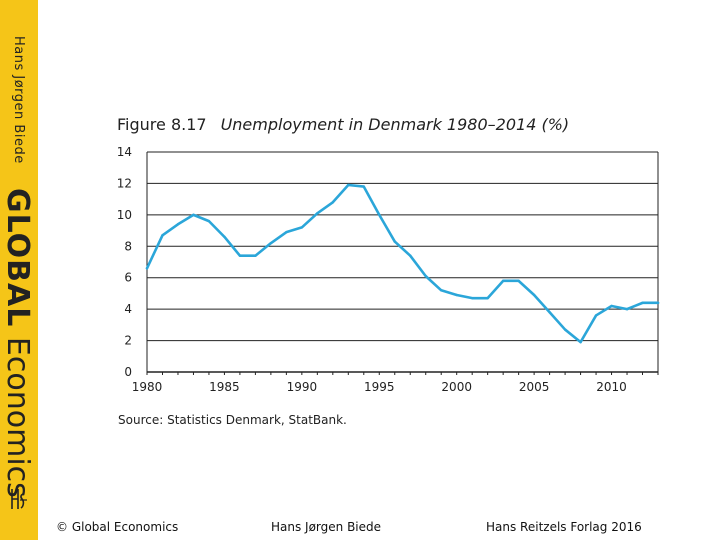 Image resolution: width=720 pixels, height=540 pixels. What do you see at coordinates (124, 215) in the screenshot?
I see `y-tick-label: 10` at bounding box center [124, 215].